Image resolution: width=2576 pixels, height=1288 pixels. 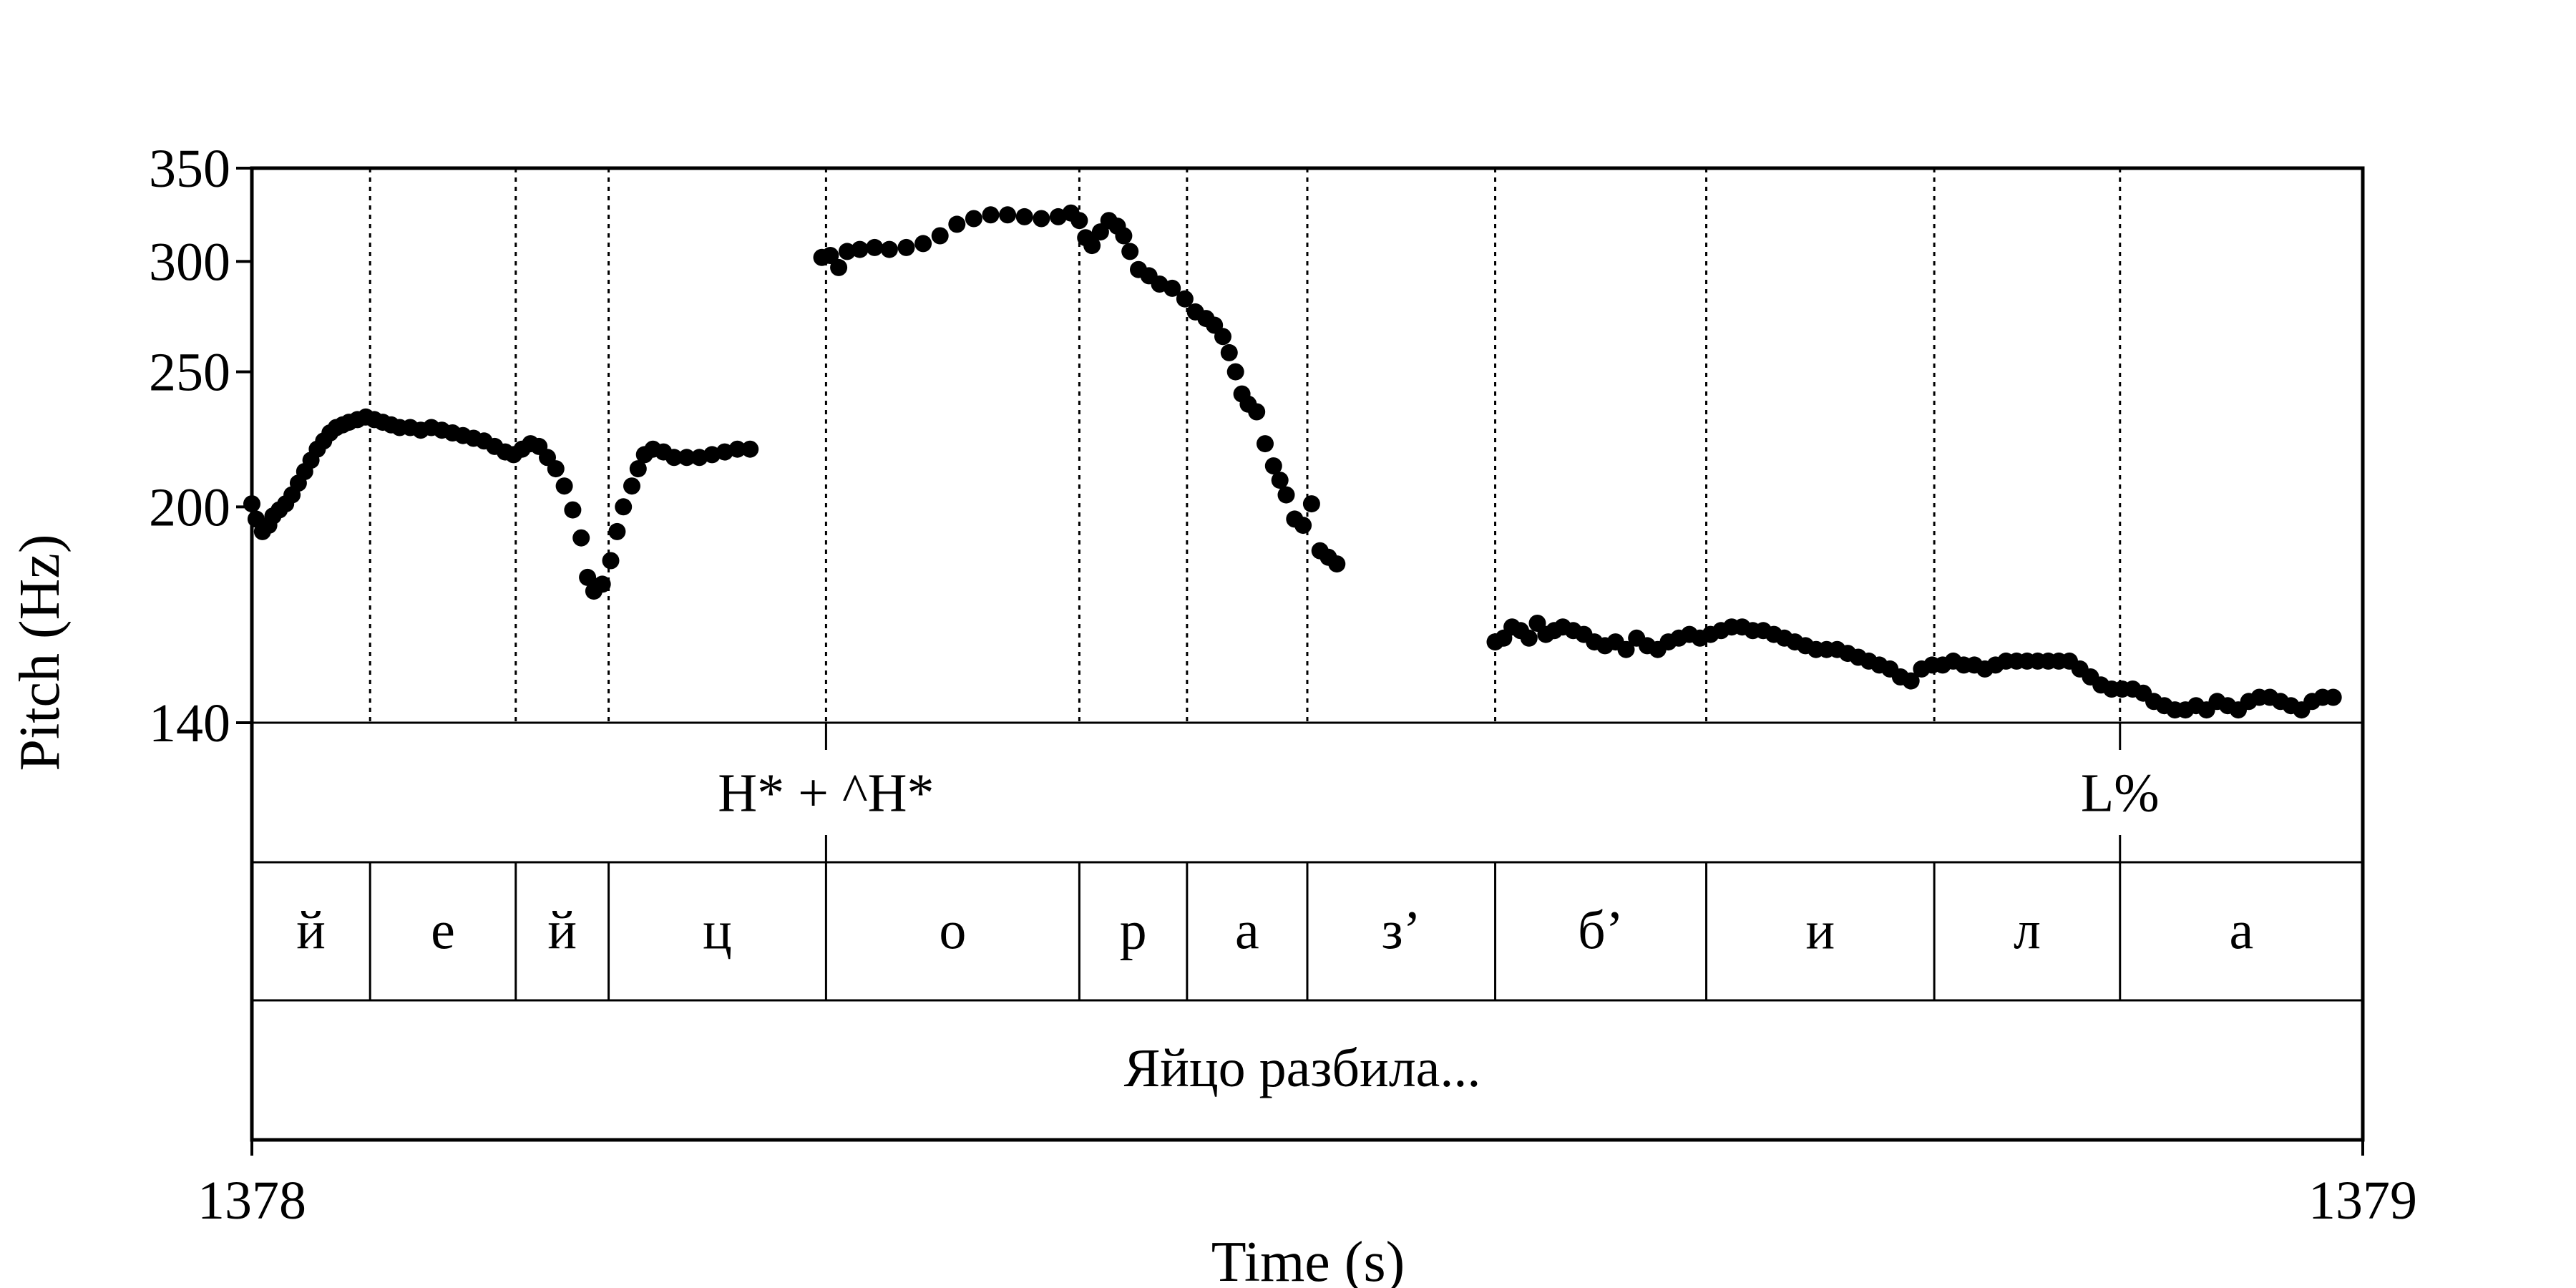 I want to click on segment-label: е, so click(x=443, y=931).